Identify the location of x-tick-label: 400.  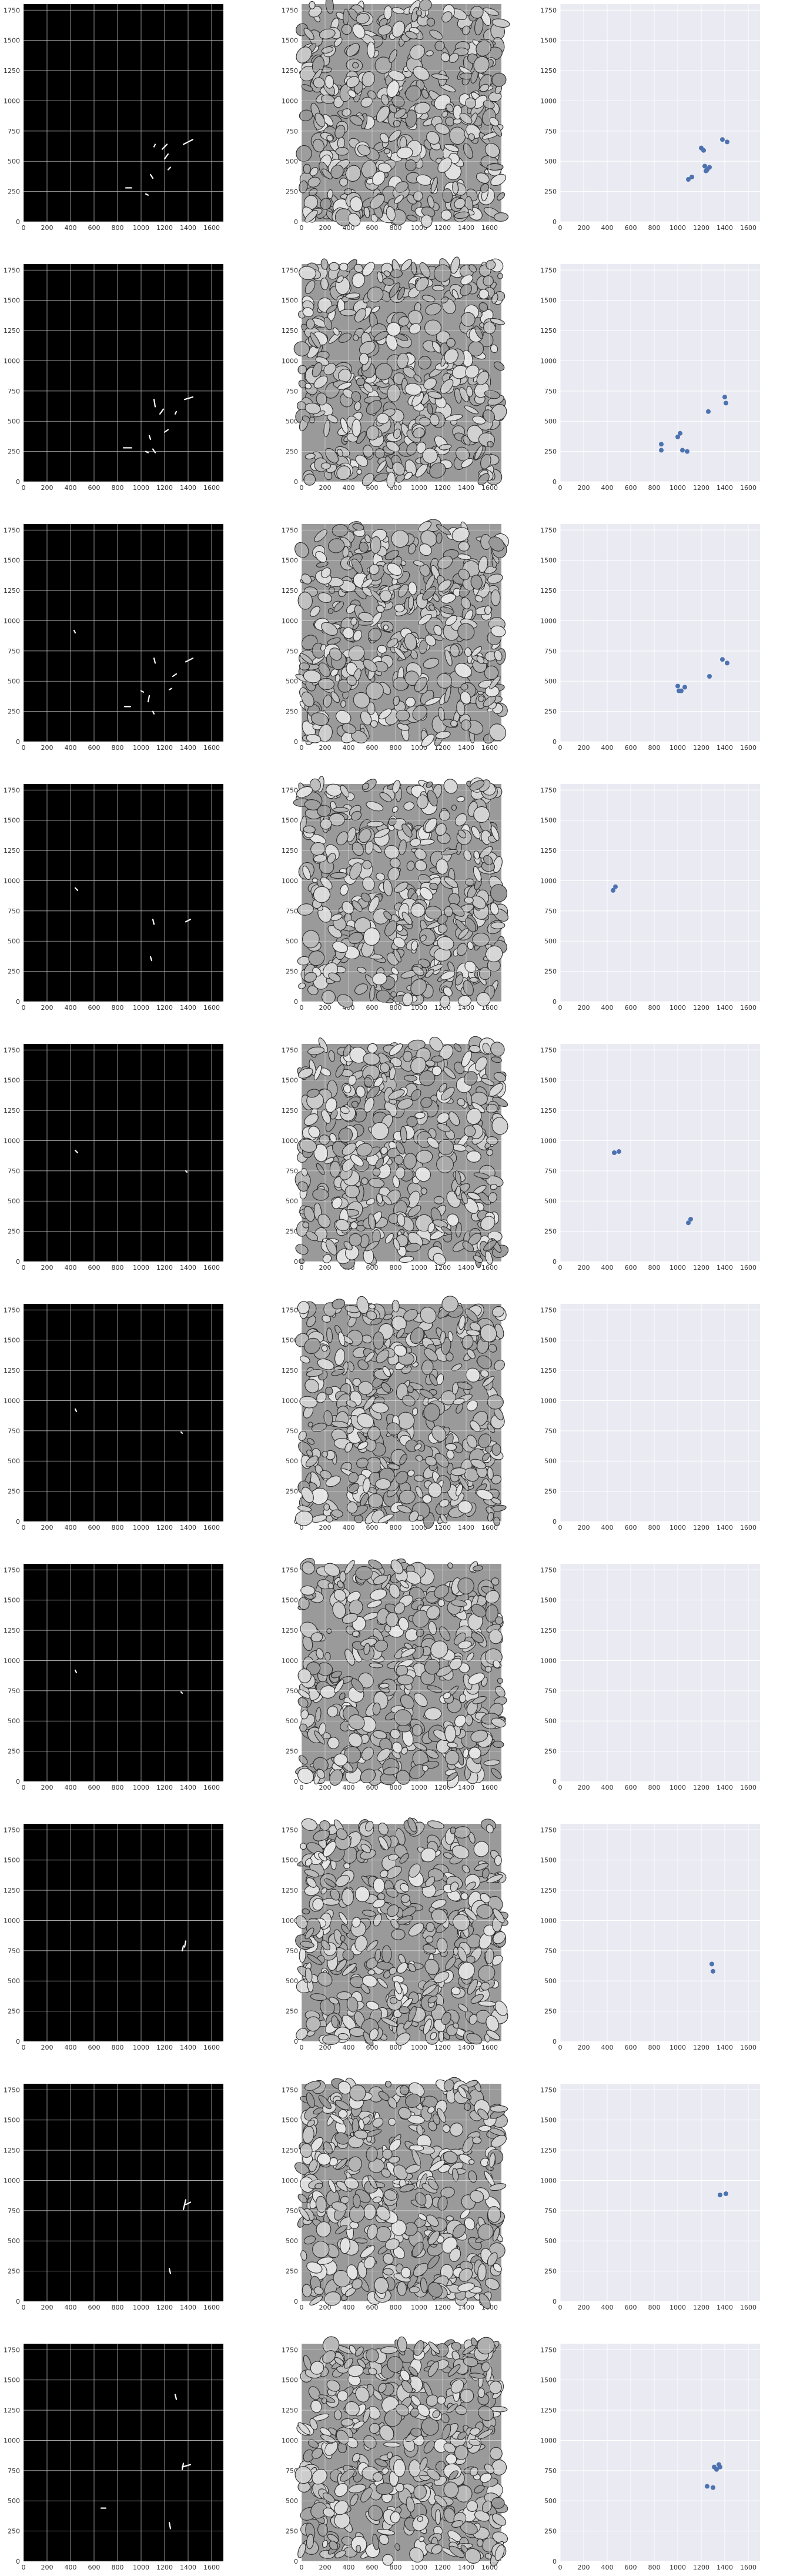
(71, 488).